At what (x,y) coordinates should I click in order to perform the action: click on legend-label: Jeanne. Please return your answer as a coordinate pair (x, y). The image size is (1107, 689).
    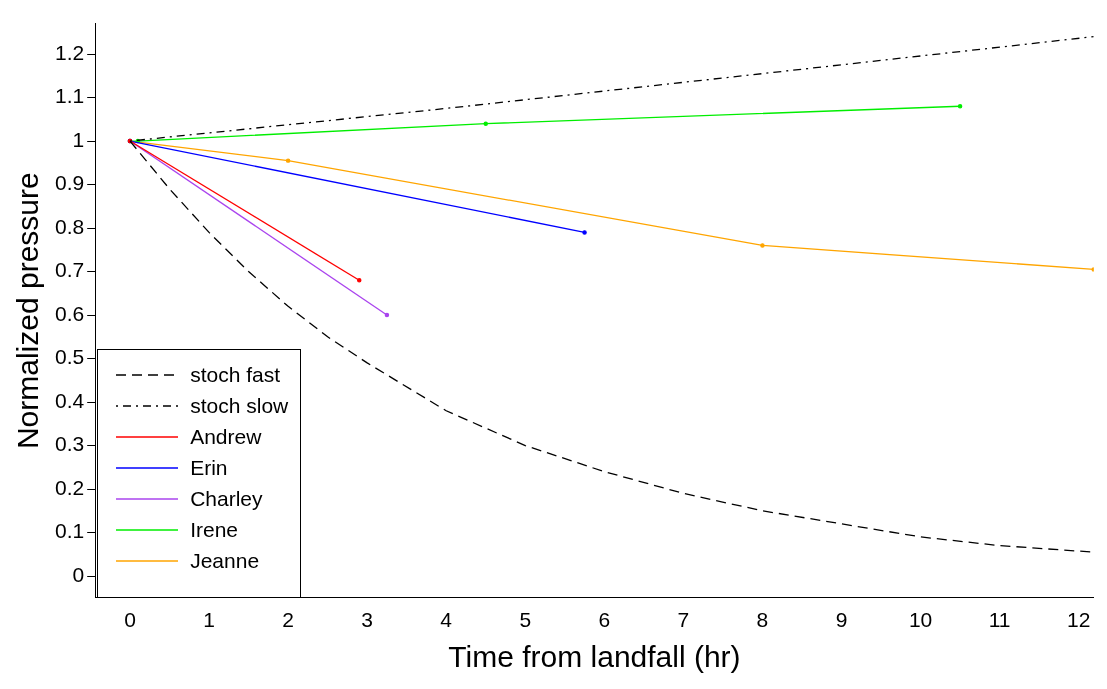
    Looking at the image, I should click on (225, 561).